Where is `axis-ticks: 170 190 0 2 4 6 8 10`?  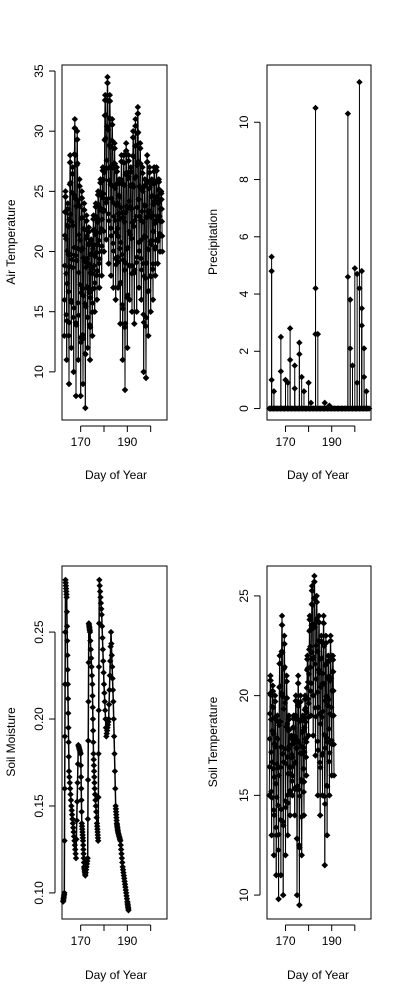
axis-ticks: 170 190 0 2 4 6 8 10 is located at coordinates (296, 282).